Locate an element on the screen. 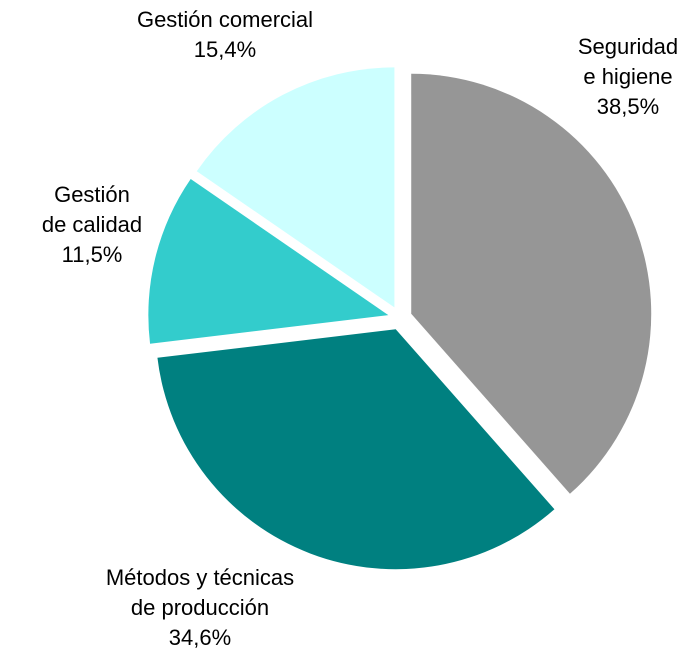  slice-label: Gestión comercial 15,4% is located at coordinates (225, 35).